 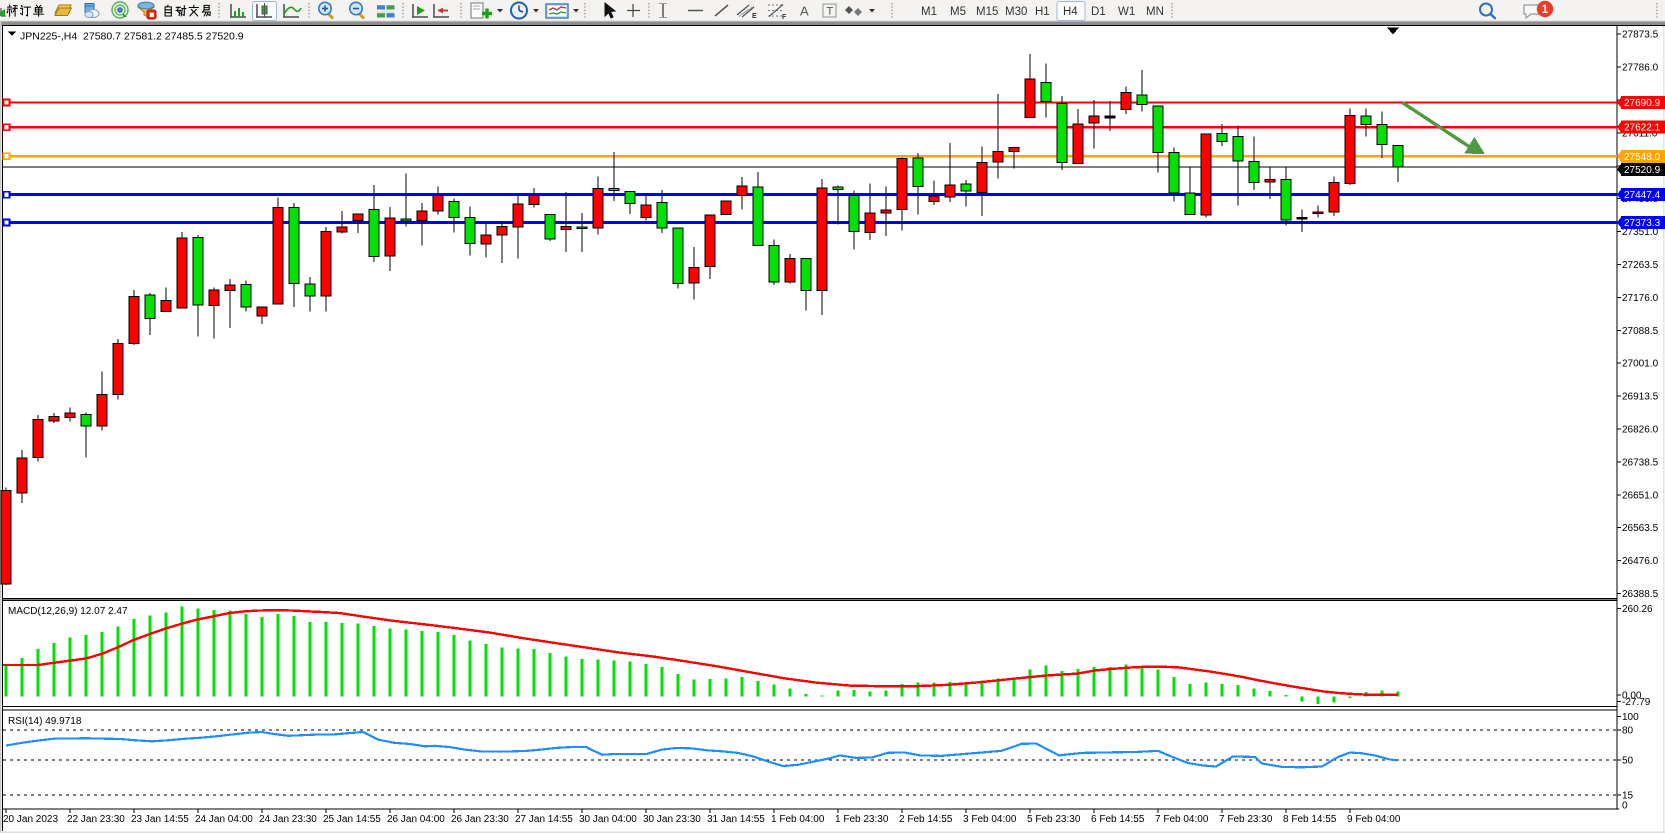 I want to click on svg-text: D1, so click(x=1098, y=12).